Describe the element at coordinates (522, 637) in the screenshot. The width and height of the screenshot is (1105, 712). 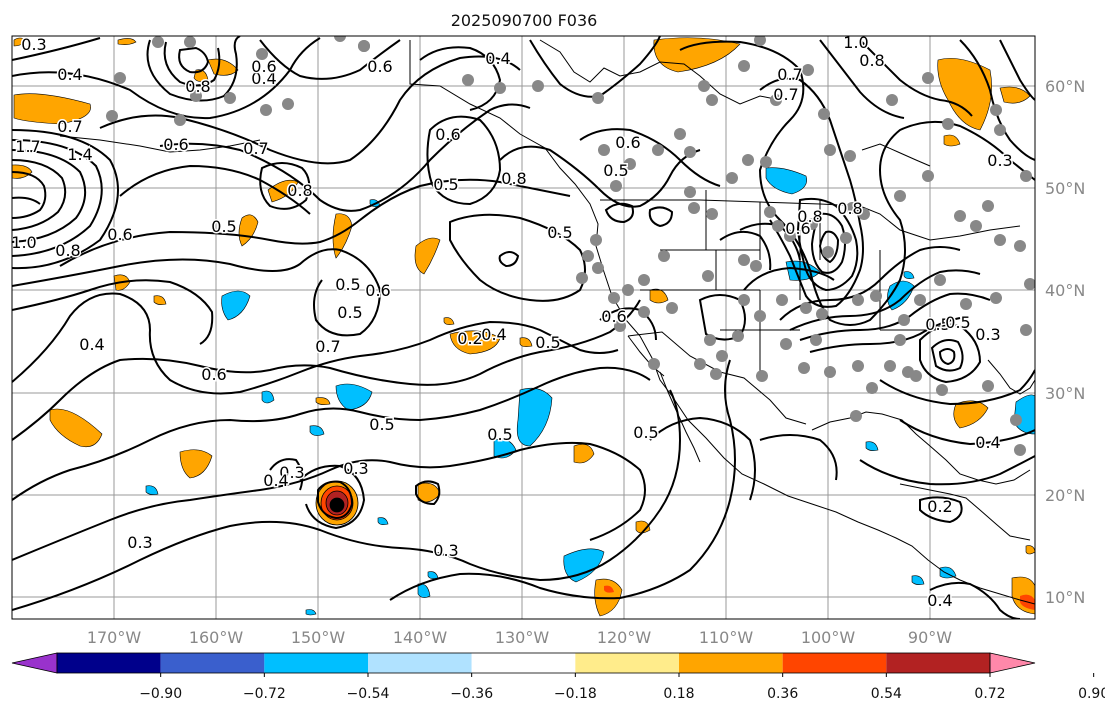
I see `longitude-label: 130°W` at that location.